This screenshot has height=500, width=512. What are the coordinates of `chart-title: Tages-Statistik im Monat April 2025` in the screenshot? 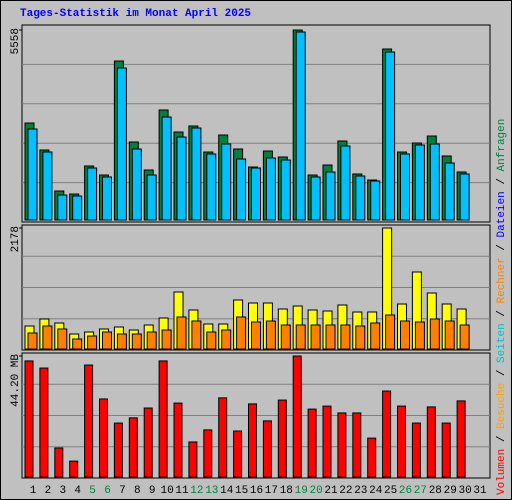 It's located at (135, 14).